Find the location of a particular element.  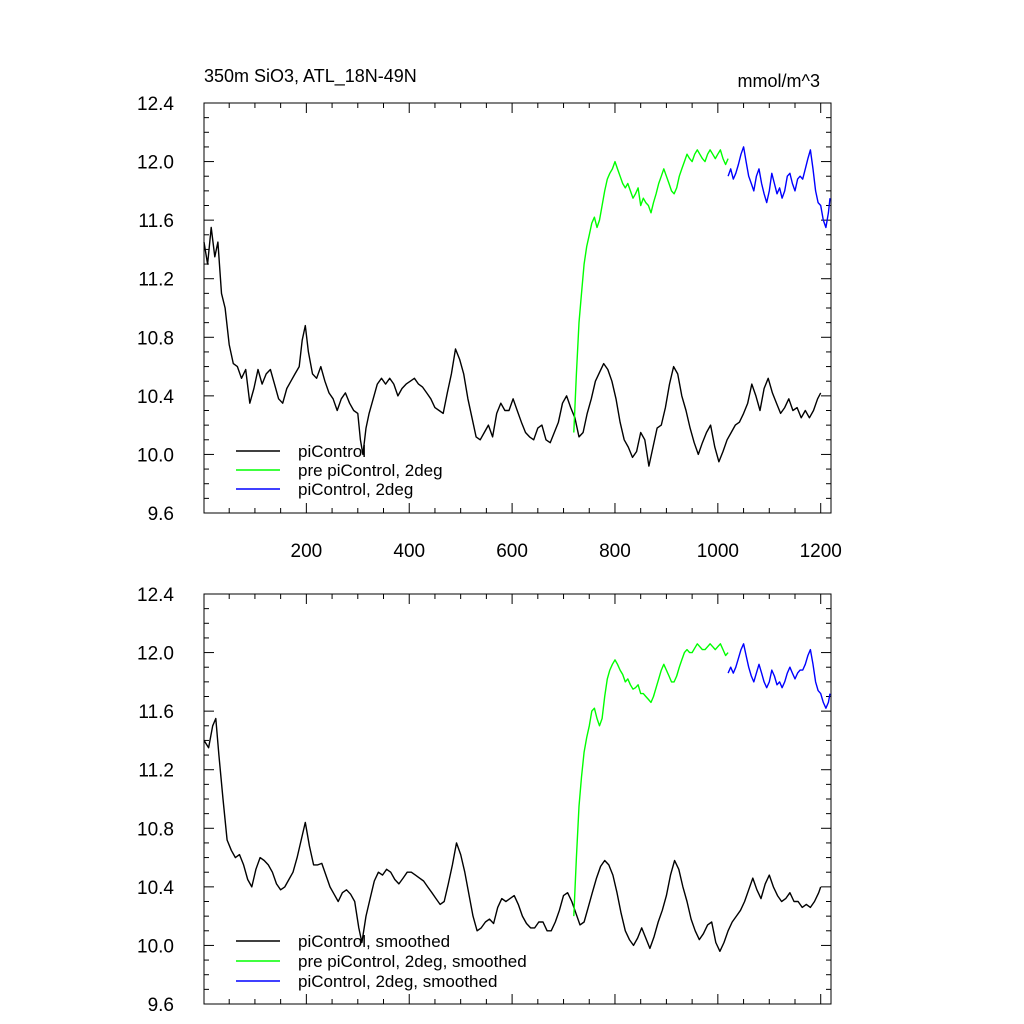

series-line-picontrol-smoothed is located at coordinates (512, 834).